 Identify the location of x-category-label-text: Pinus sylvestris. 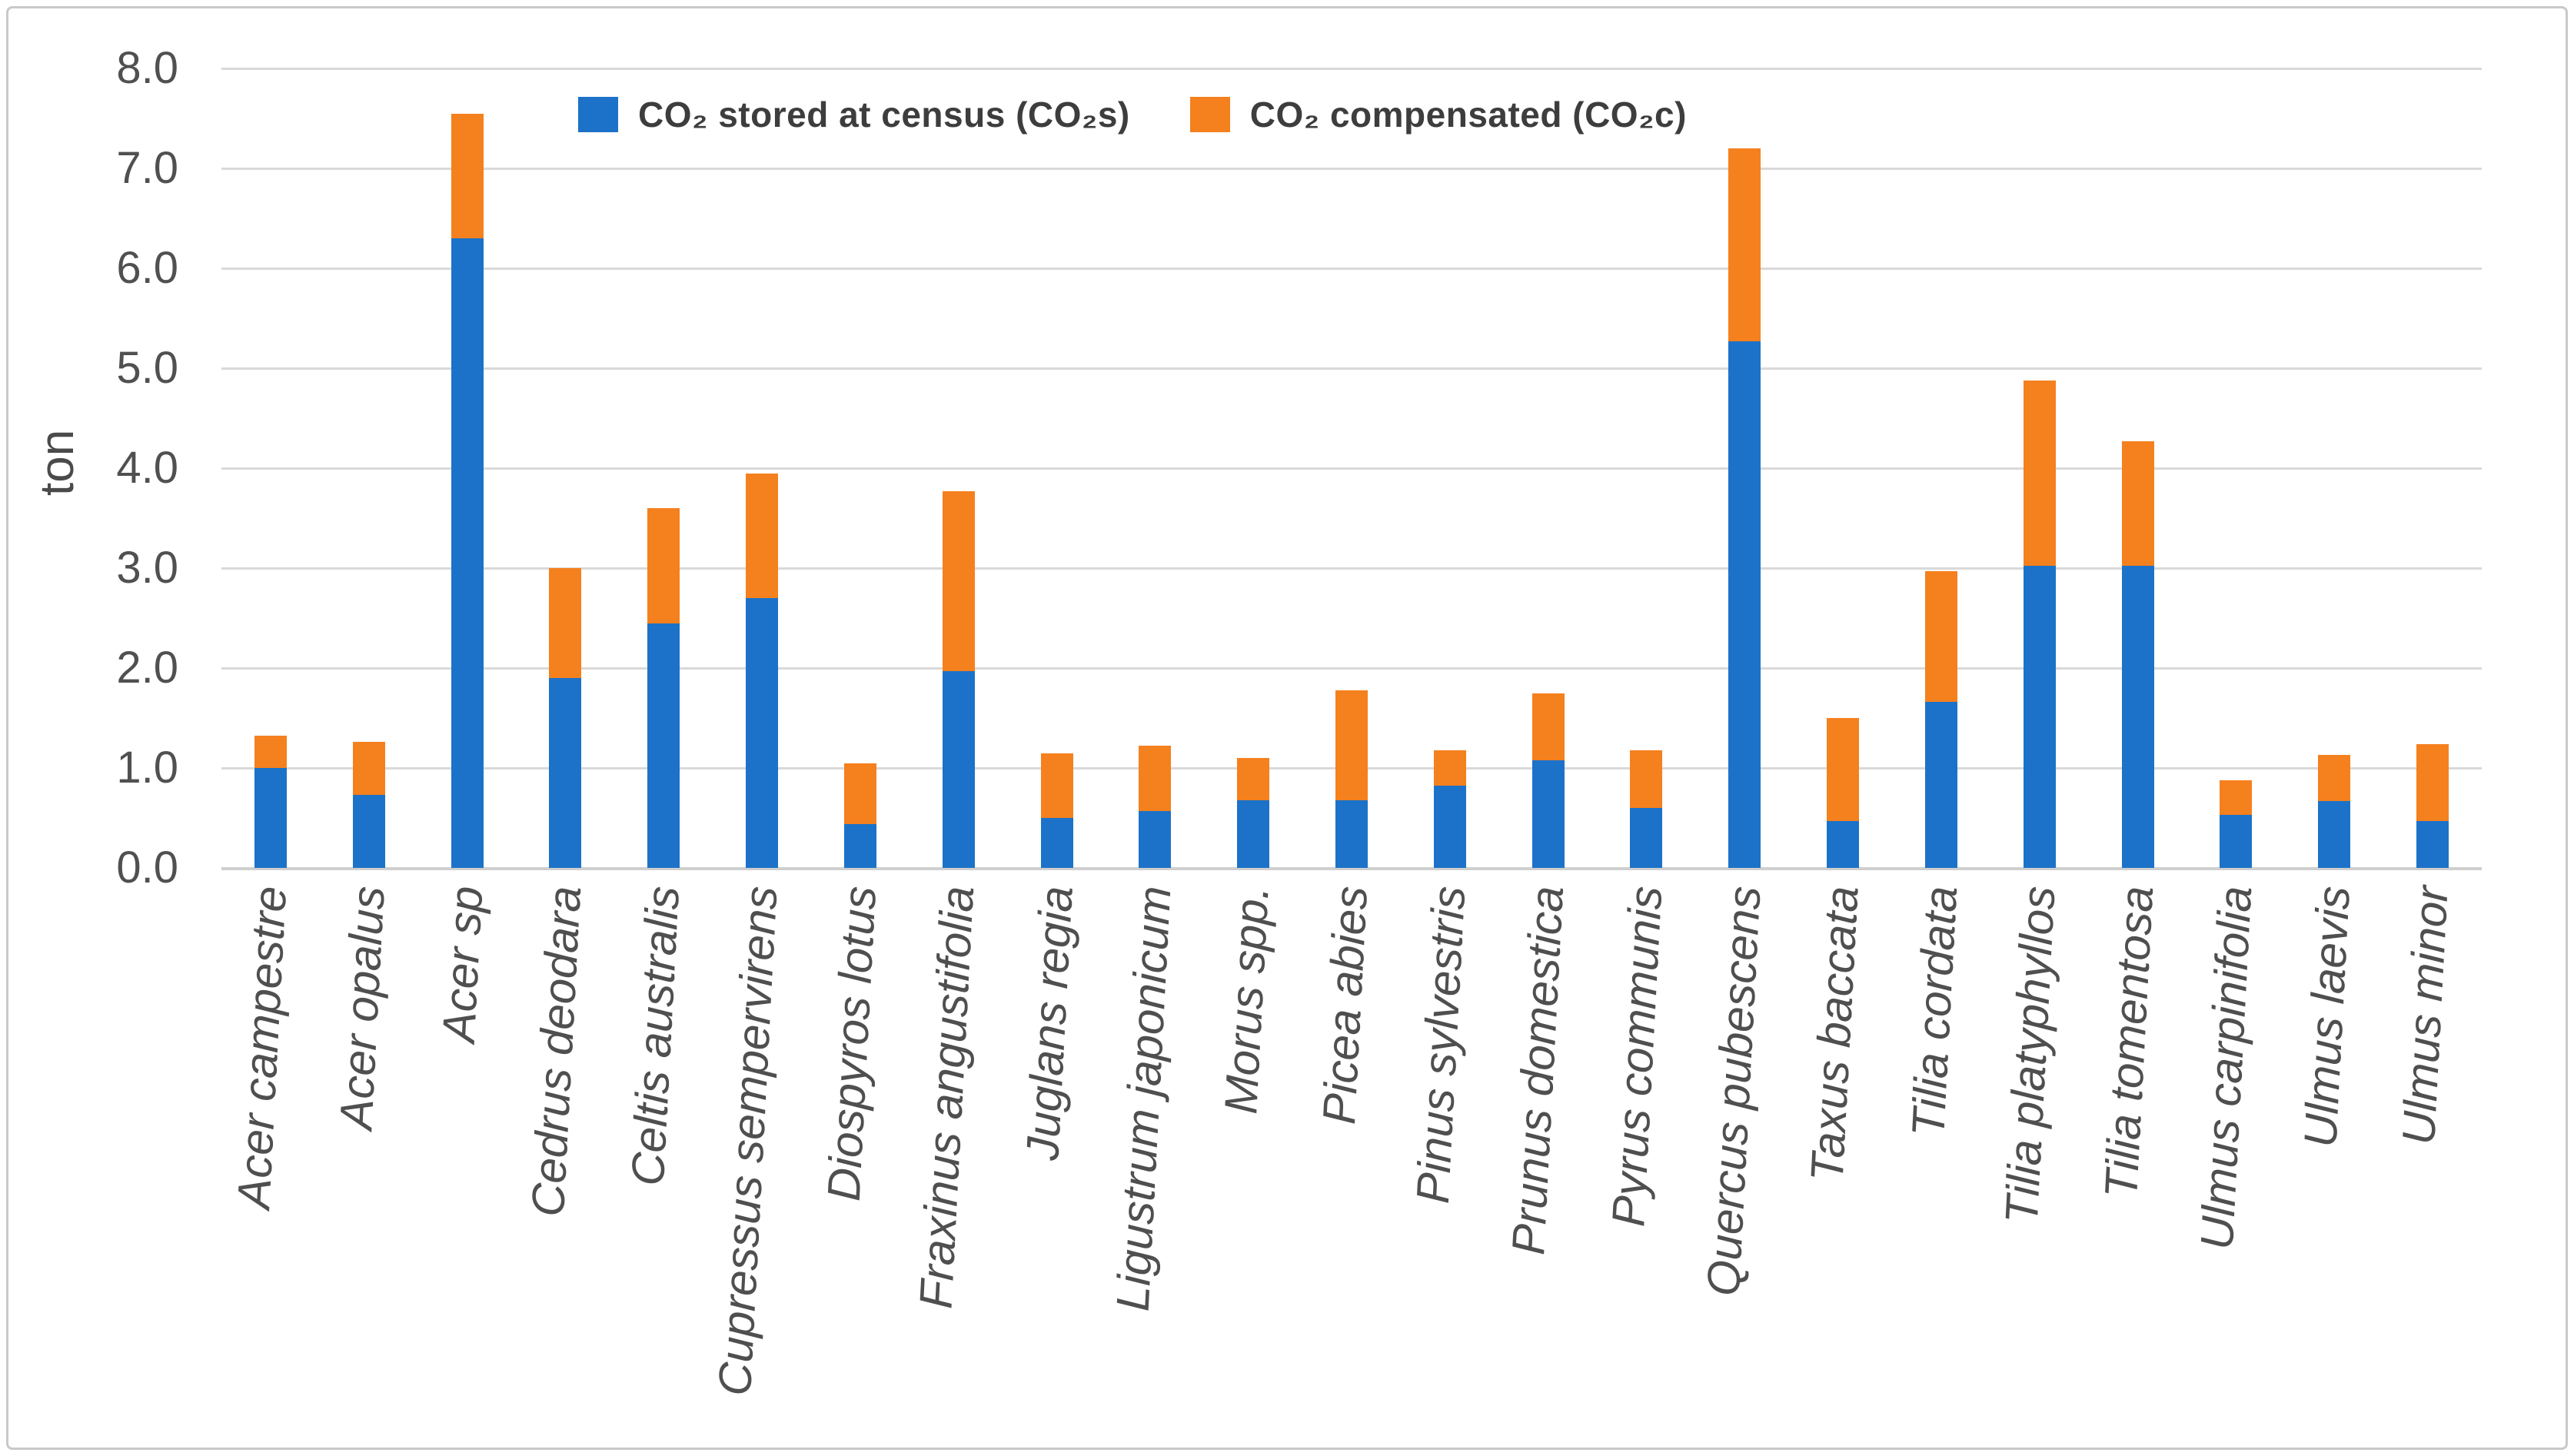
(1441, 1044).